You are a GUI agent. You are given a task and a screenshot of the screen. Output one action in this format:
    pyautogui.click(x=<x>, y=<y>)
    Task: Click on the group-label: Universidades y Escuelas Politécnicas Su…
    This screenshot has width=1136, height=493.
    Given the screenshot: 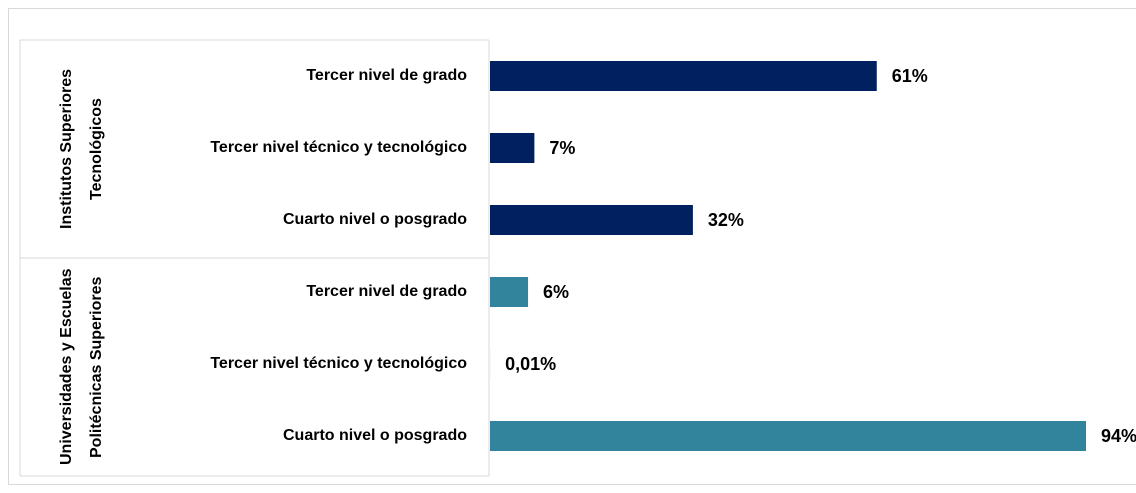 What is the action you would take?
    pyautogui.click(x=81, y=367)
    